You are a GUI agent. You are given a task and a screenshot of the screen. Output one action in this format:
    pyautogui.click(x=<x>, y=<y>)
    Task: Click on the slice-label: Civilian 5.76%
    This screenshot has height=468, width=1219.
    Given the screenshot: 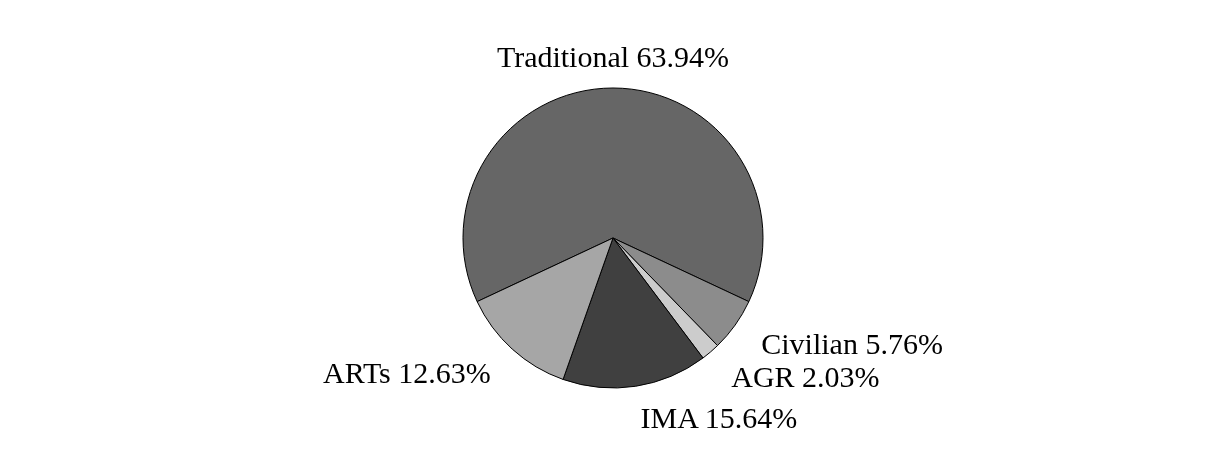 What is the action you would take?
    pyautogui.click(x=852, y=344)
    